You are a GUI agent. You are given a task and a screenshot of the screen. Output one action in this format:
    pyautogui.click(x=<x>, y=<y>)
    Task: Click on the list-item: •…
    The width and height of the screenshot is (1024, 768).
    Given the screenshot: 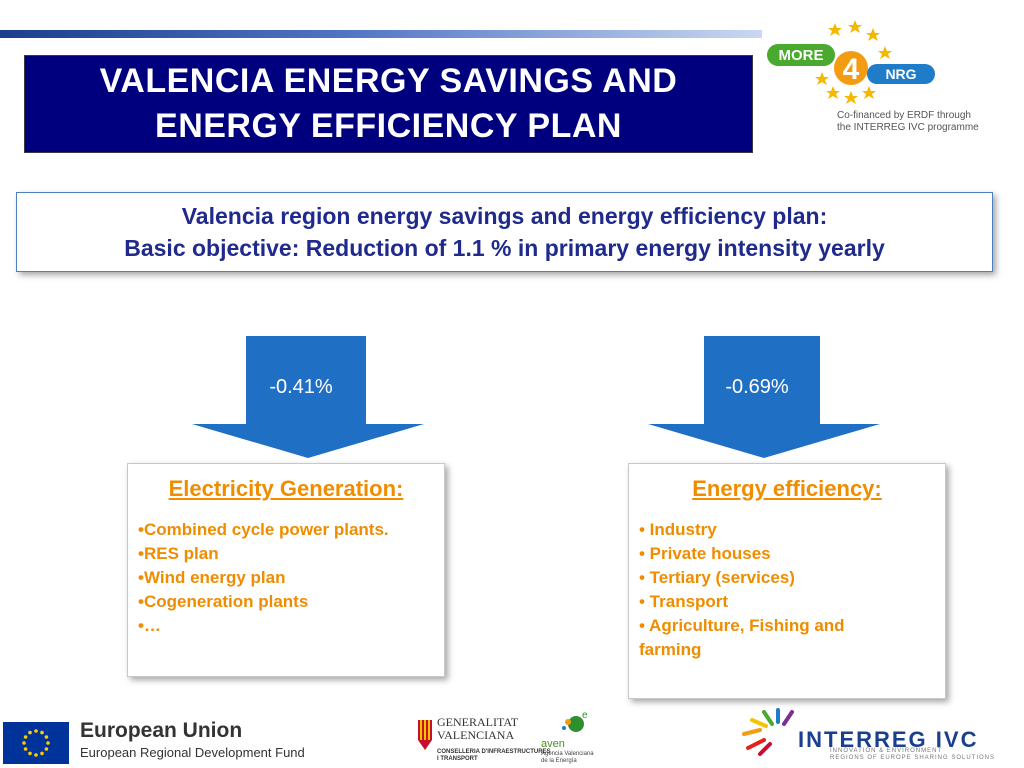 What is the action you would take?
    pyautogui.click(x=149, y=625)
    